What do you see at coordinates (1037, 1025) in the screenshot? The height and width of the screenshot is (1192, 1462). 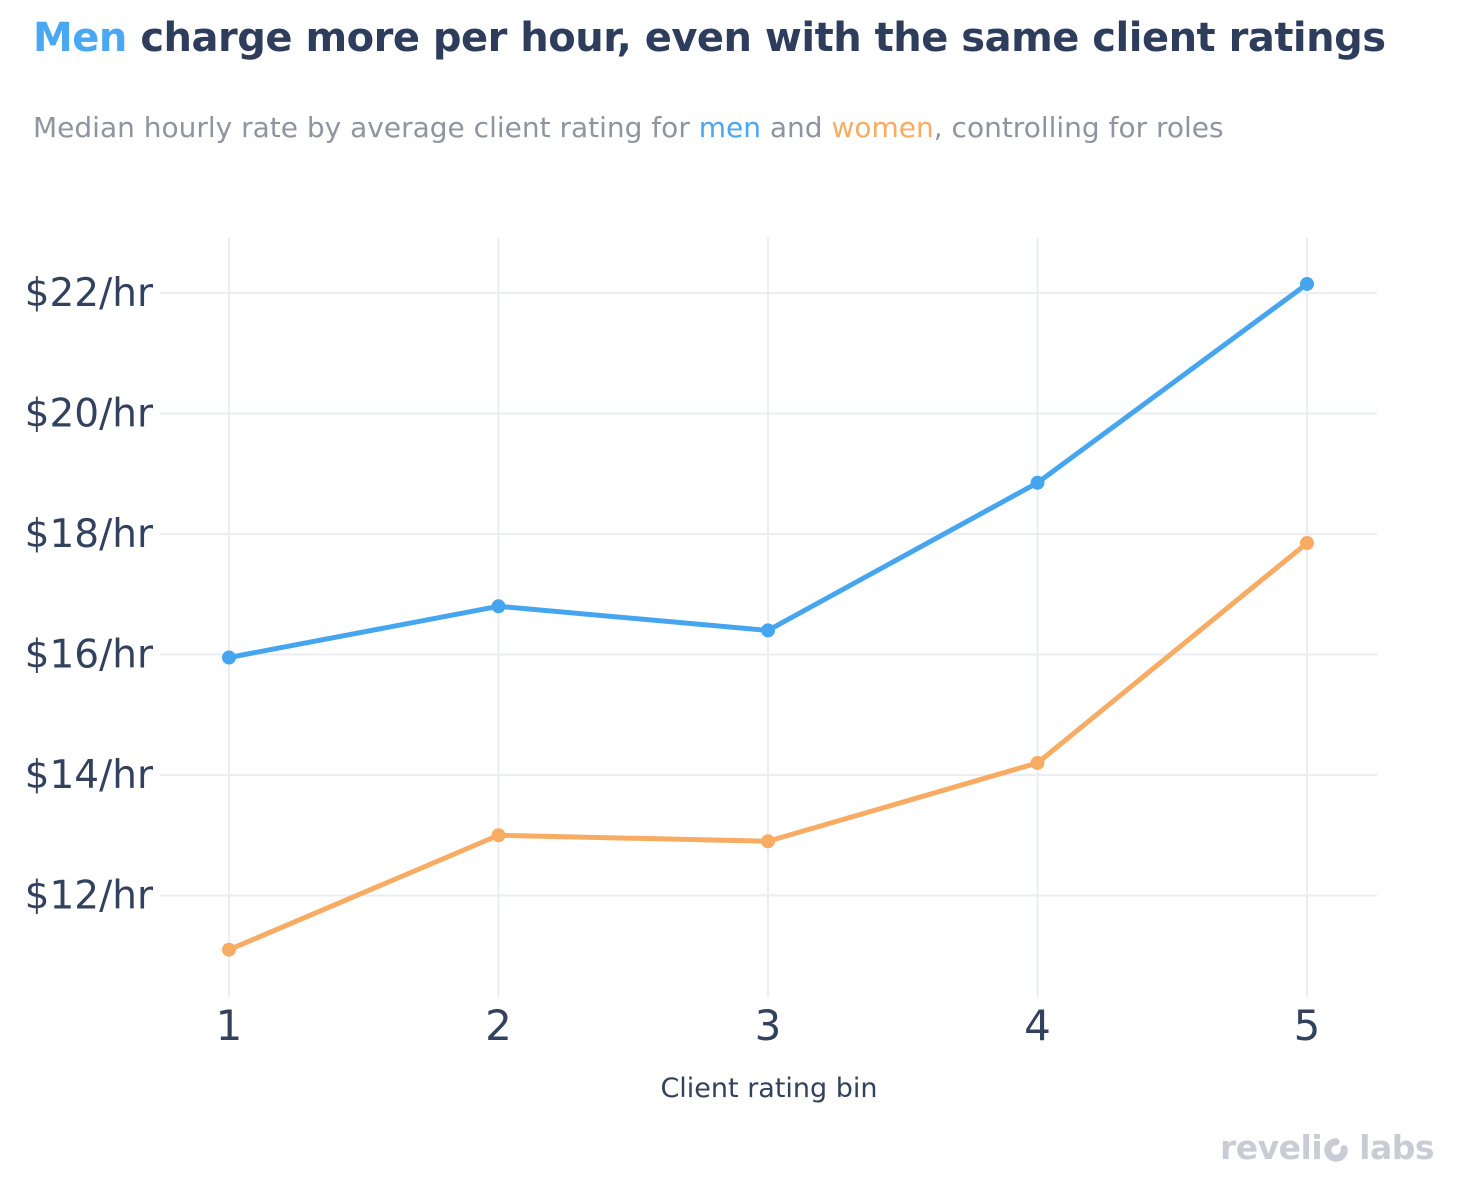 I see `x-tick-4: 4` at bounding box center [1037, 1025].